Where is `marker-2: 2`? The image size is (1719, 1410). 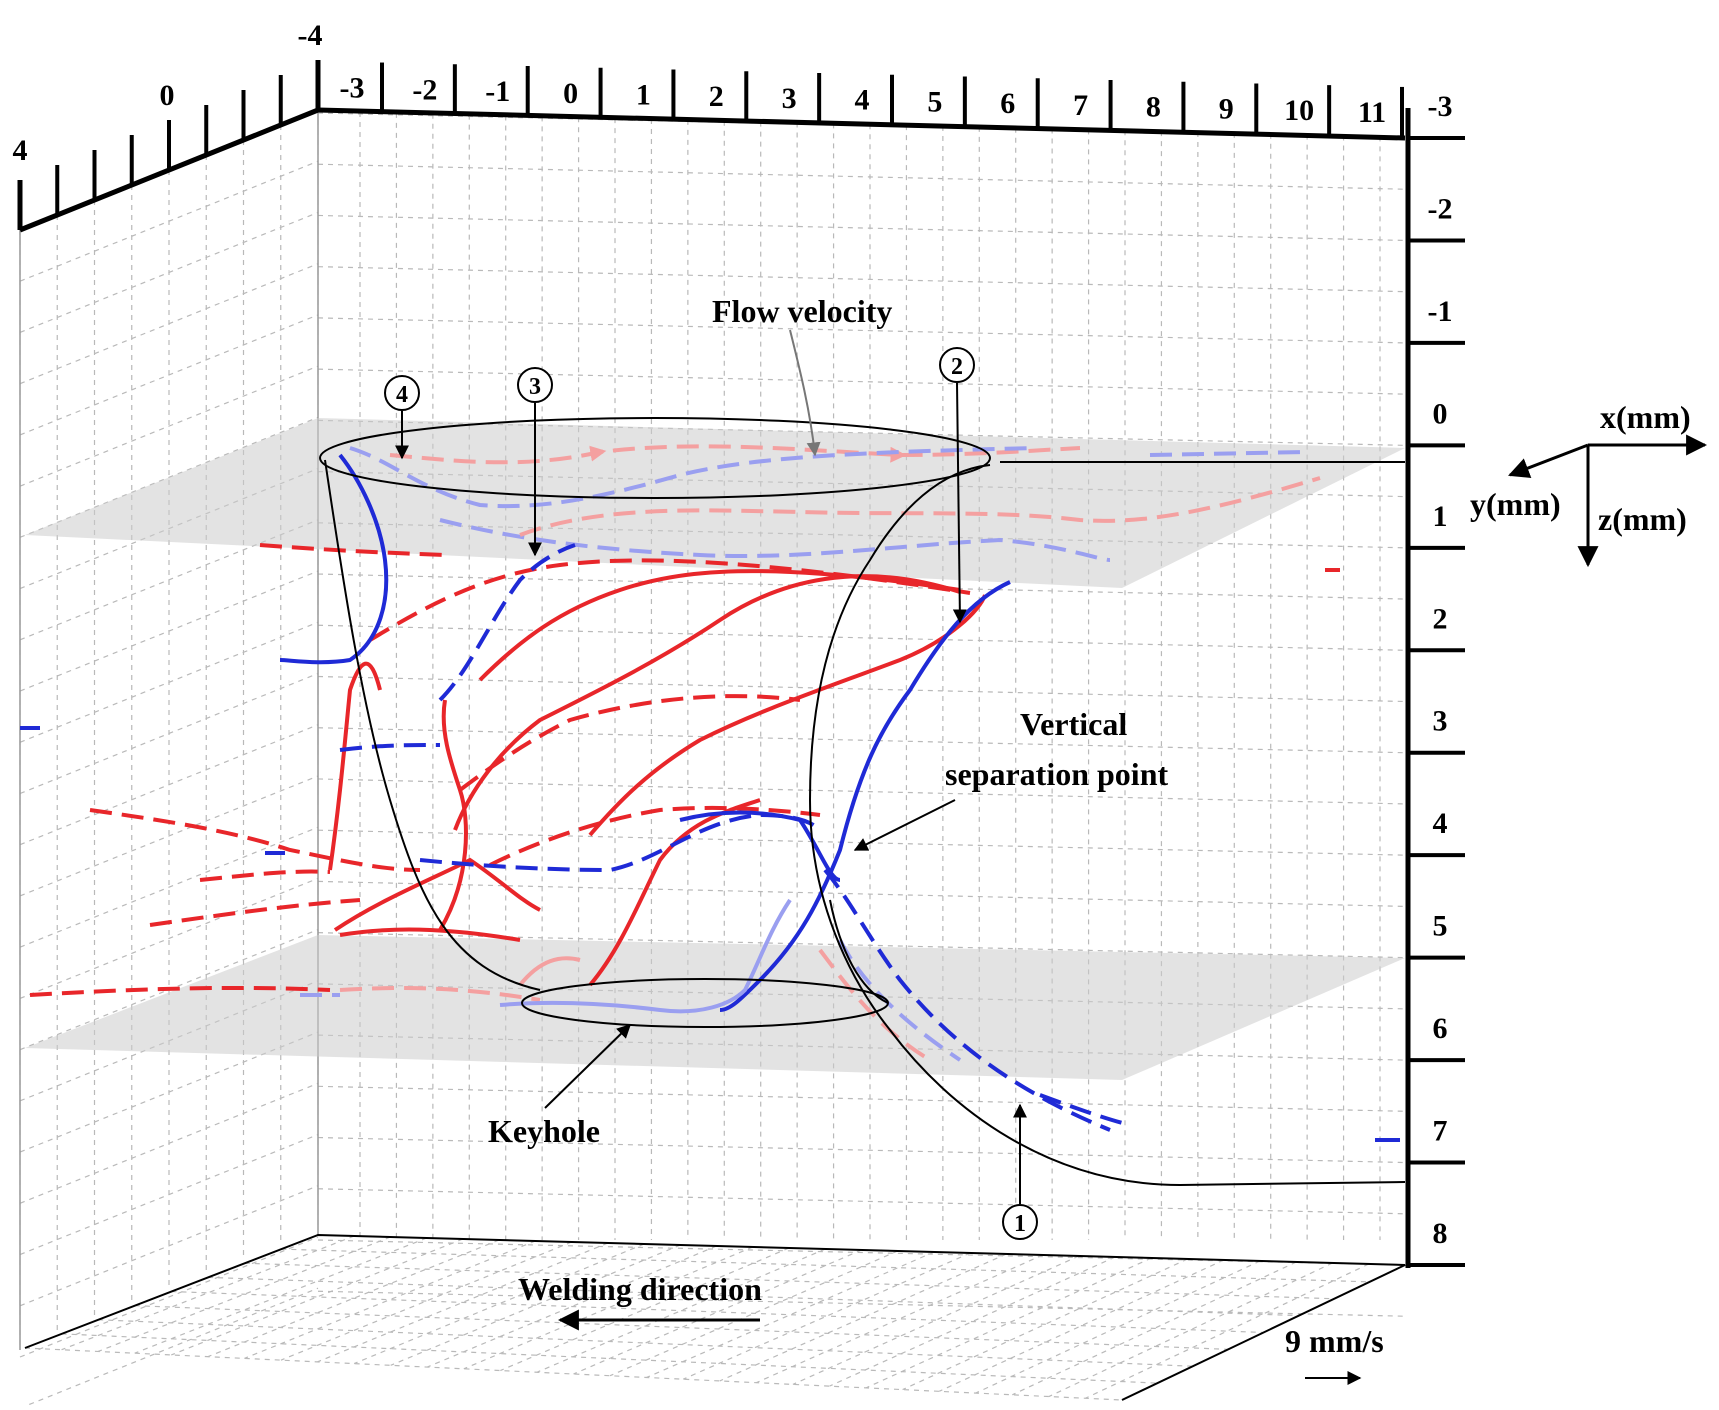
marker-2: 2 is located at coordinates (957, 485).